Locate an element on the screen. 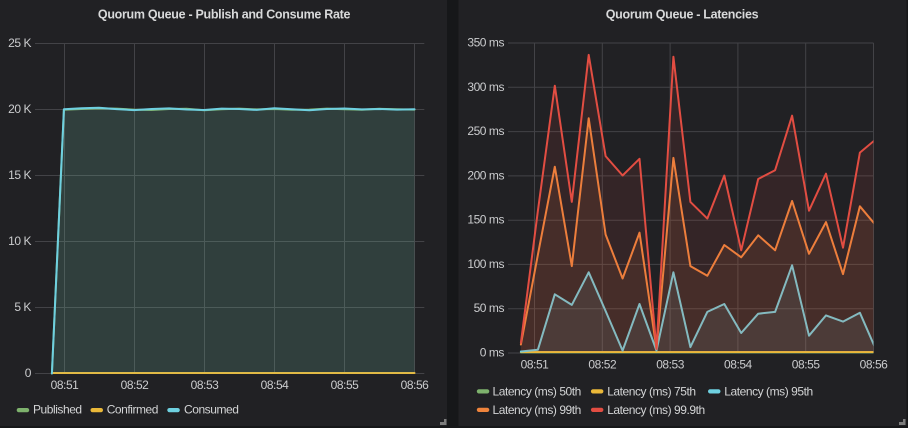  svg-text: Quorum Queue - Latencies is located at coordinates (682, 15).